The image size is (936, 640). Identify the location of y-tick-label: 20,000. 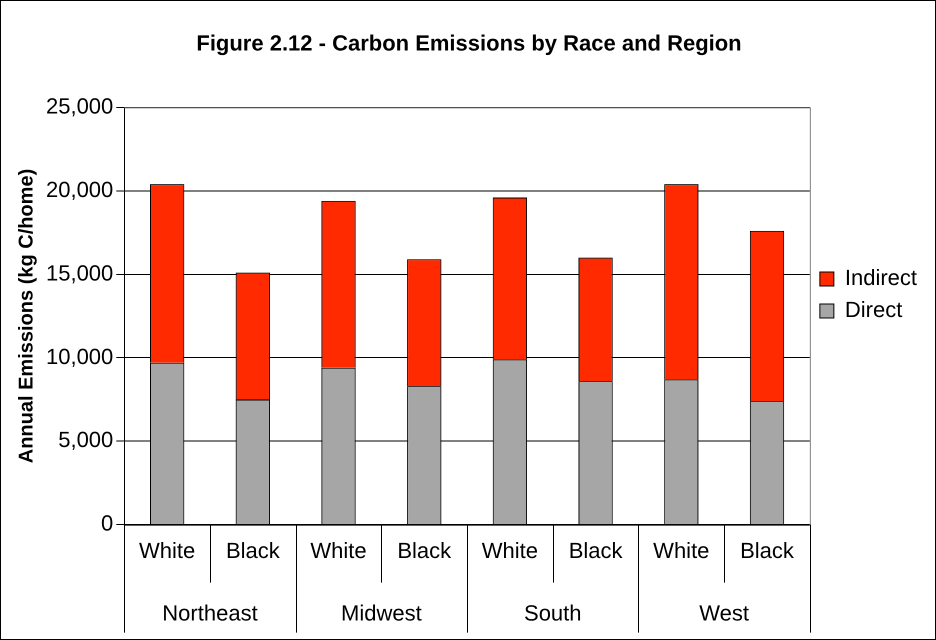
(80, 189).